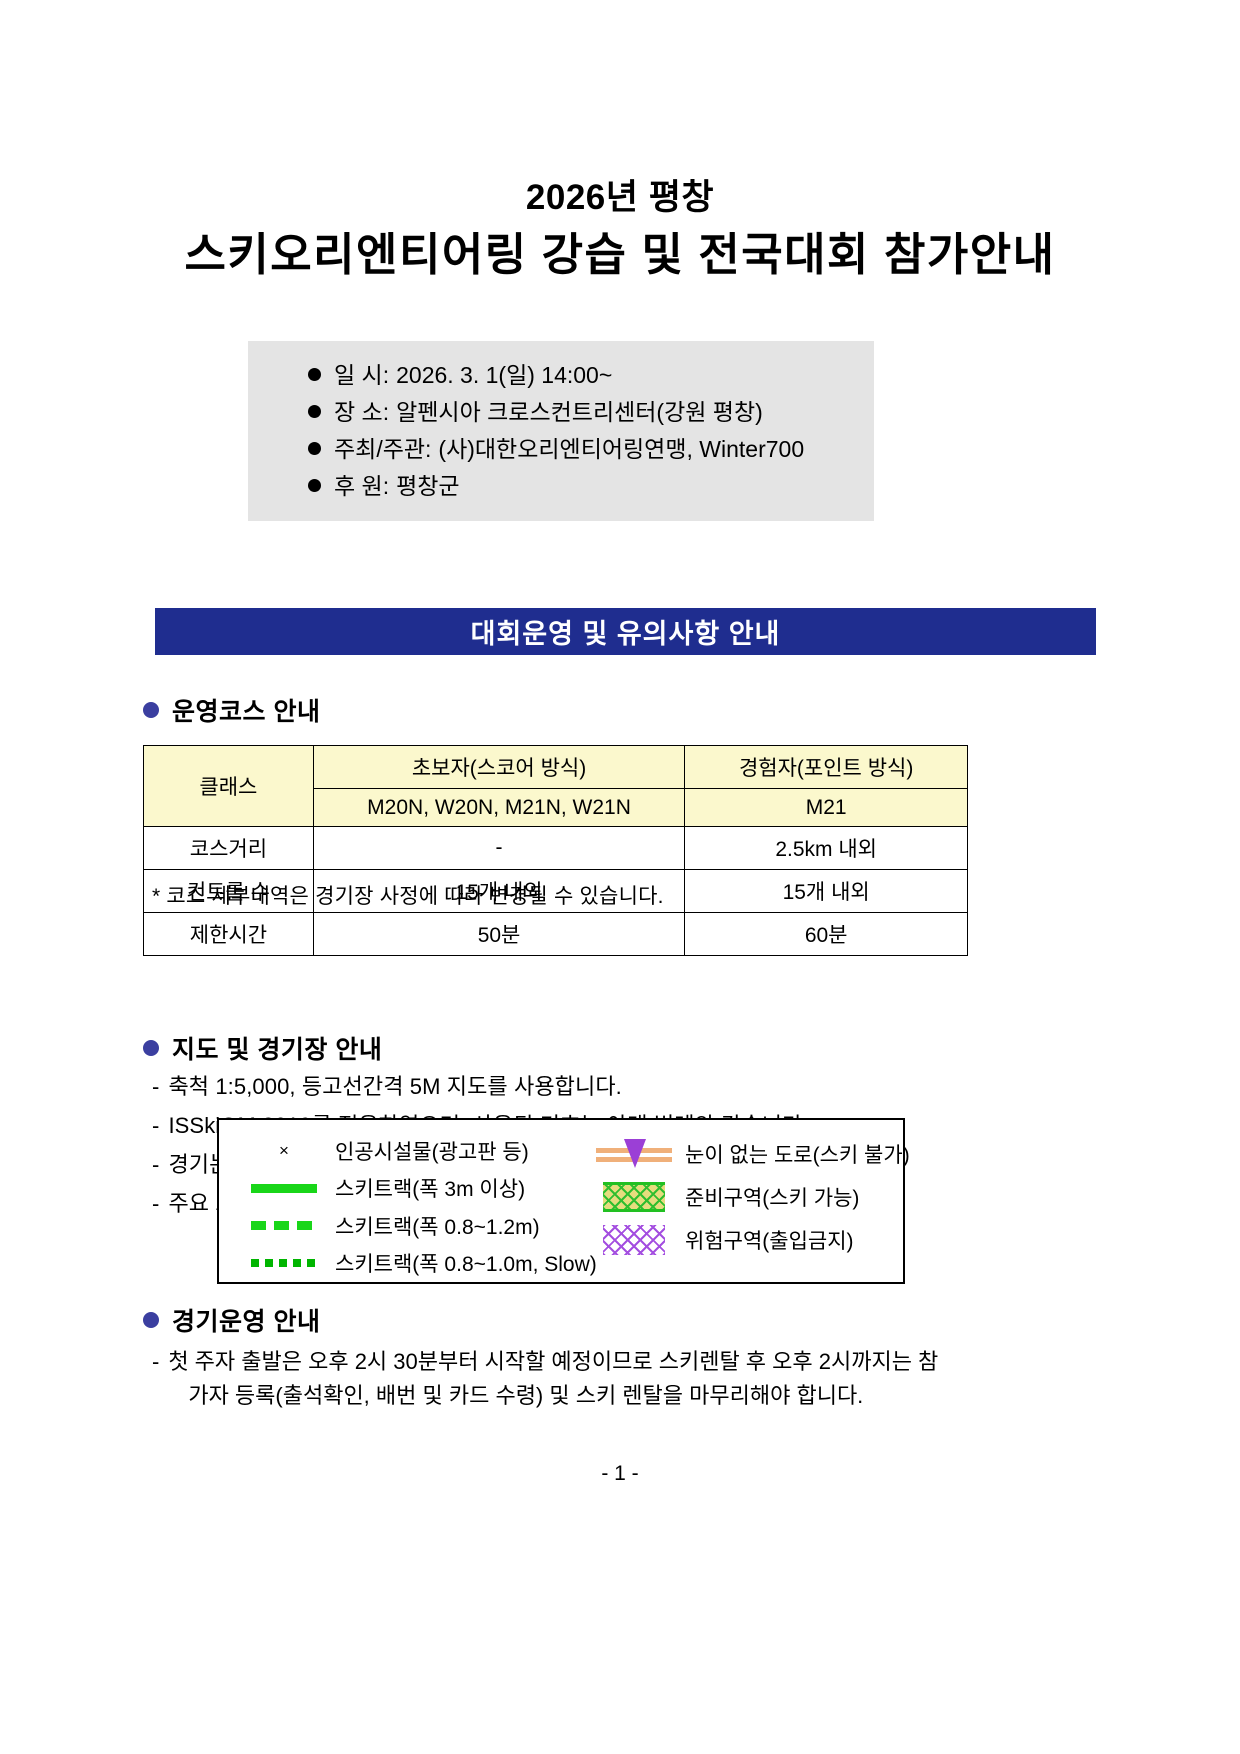 Image resolution: width=1240 pixels, height=1754 pixels. I want to click on section-header-bar: 대회운영 및 유의사항 안내, so click(625, 631).